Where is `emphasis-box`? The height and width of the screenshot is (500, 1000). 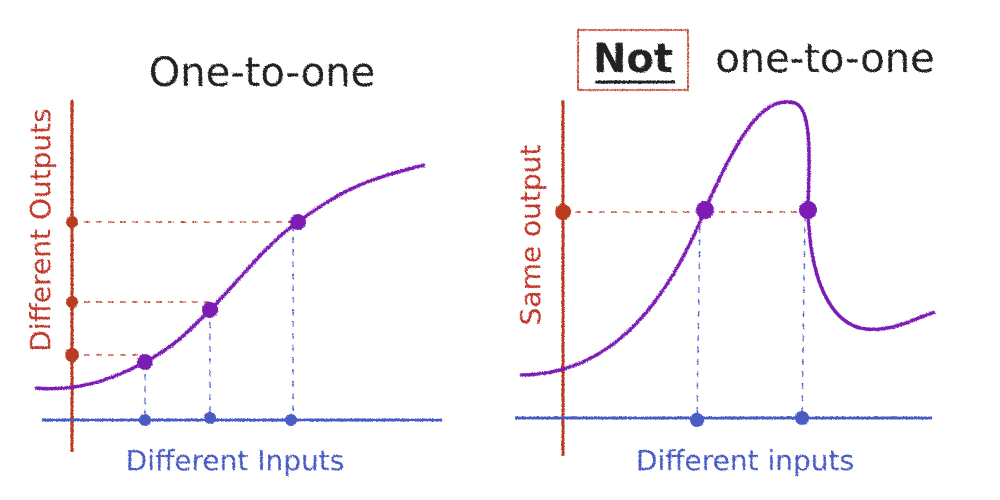 emphasis-box is located at coordinates (633, 60).